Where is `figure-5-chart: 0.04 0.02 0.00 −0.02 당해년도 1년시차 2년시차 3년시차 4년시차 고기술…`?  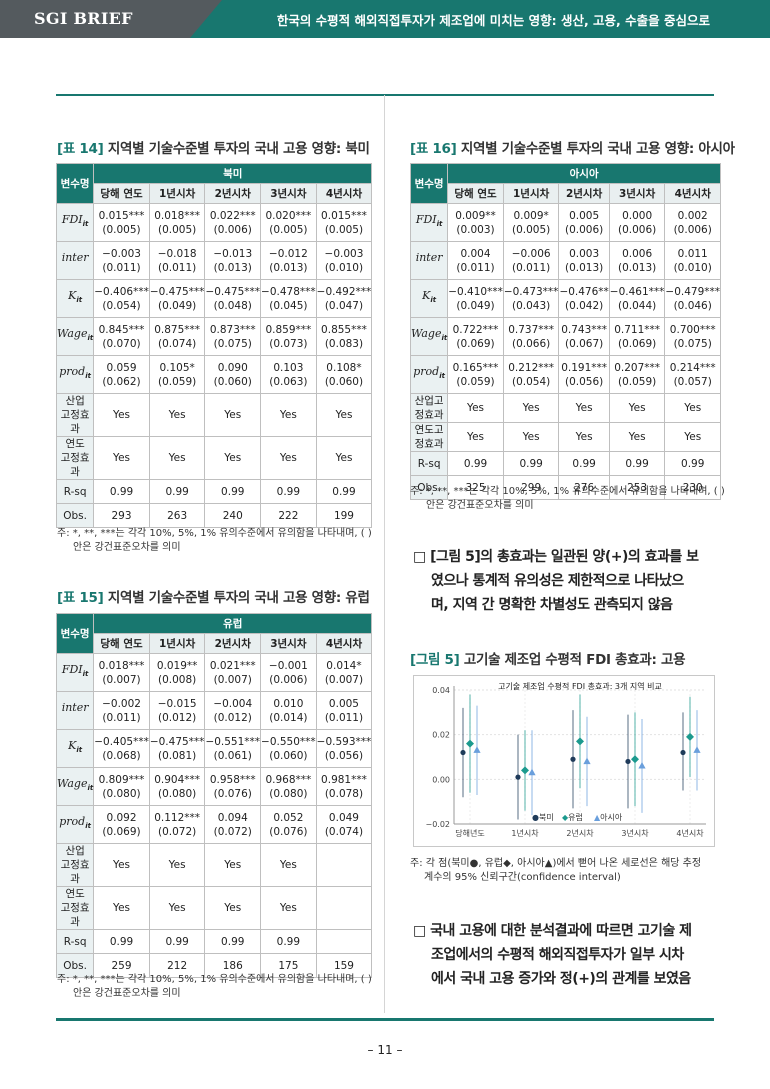 figure-5-chart: 0.04 0.02 0.00 −0.02 당해년도 1년시차 2년시차 3년시차 4년시차 고기술… is located at coordinates (564, 761).